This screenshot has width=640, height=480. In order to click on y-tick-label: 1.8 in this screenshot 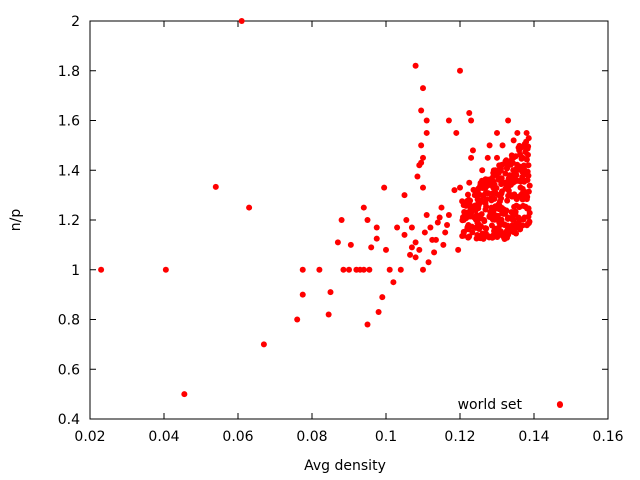, I will do `click(69, 72)`.